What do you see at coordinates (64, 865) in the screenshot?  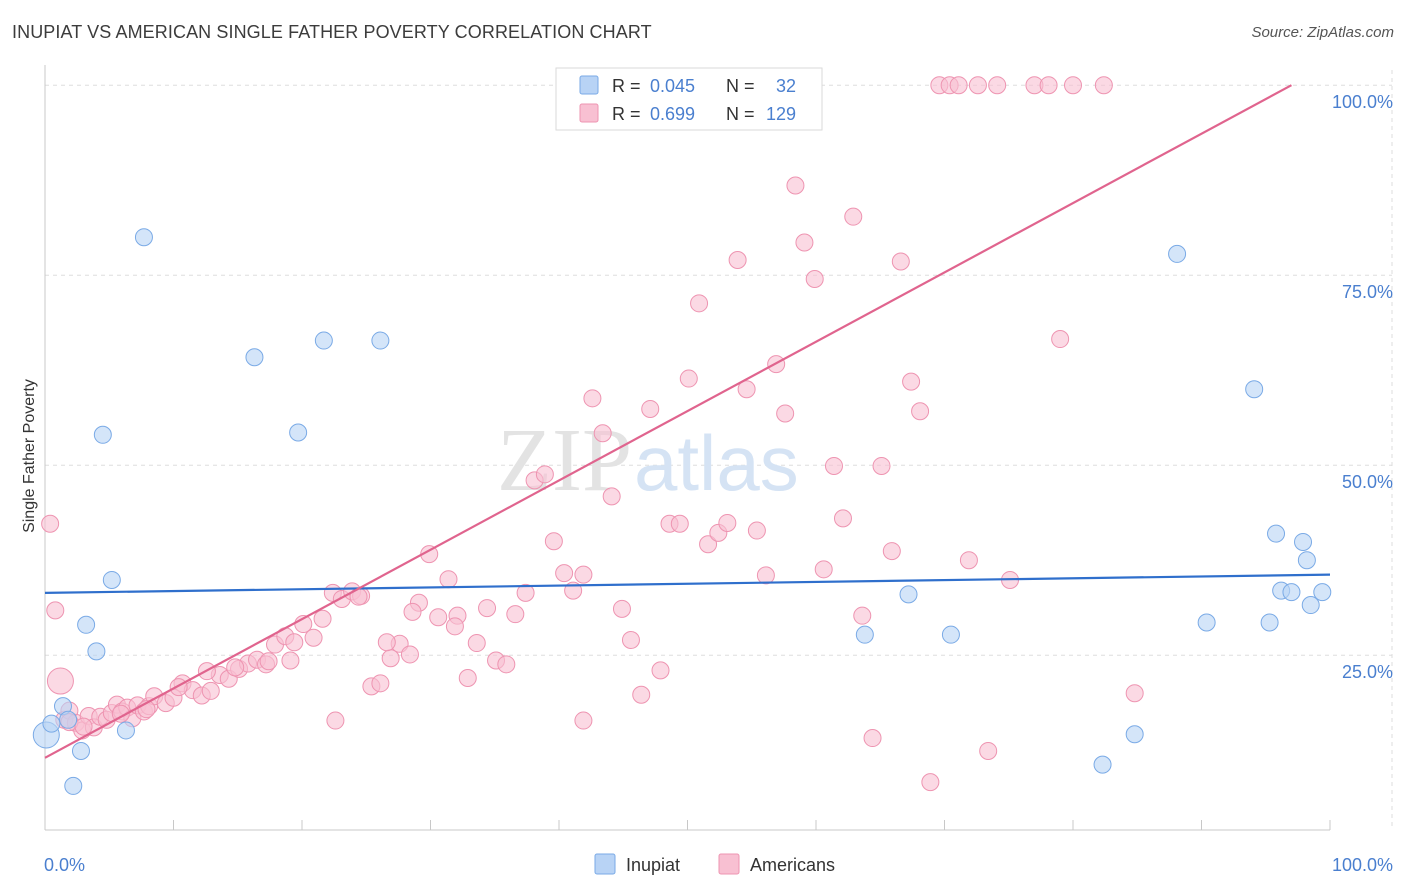 I see `x-tick-label: 0.0%` at bounding box center [64, 865].